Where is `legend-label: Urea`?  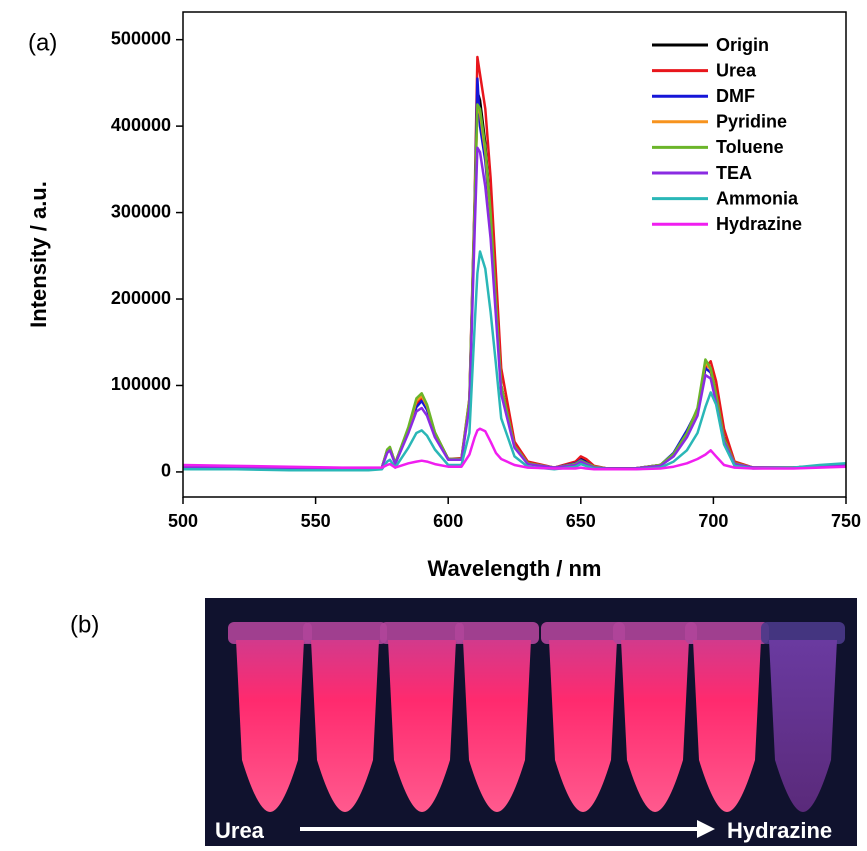
legend-label: Urea is located at coordinates (736, 70).